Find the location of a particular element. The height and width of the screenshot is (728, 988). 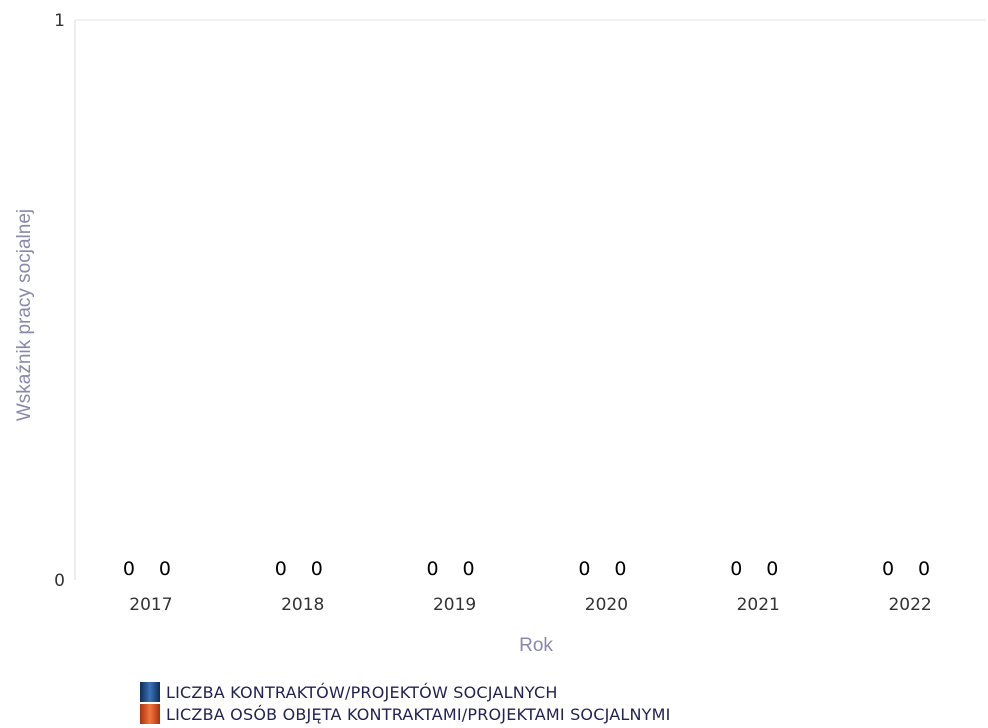

legend-item-contracts: LICZBA KONTRAKTÓW/PROJEKTÓW SOCJALNYCH is located at coordinates (405, 692).